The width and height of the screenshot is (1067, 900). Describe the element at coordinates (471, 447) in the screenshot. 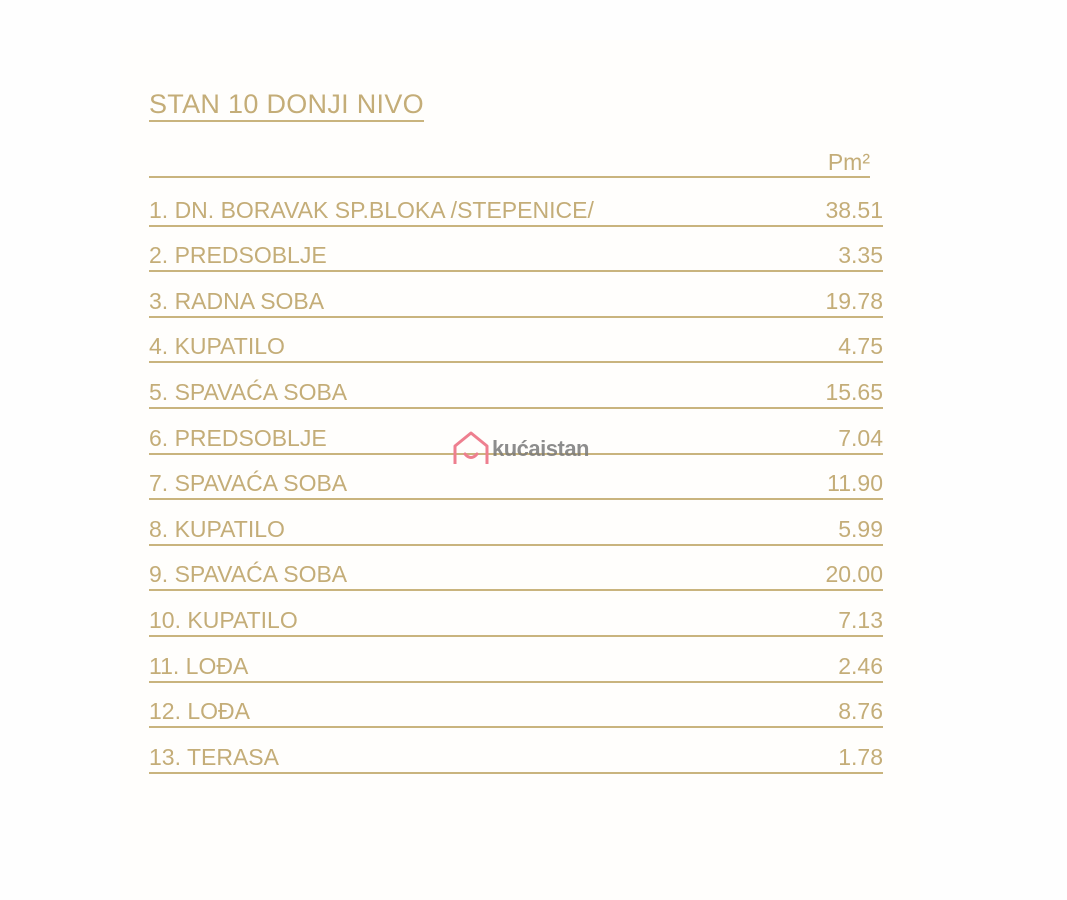

I see `house-icon` at that location.